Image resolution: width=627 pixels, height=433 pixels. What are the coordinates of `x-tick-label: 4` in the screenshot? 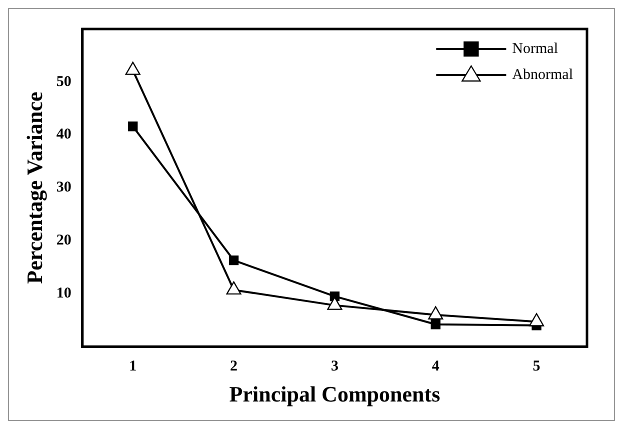 It's located at (436, 366).